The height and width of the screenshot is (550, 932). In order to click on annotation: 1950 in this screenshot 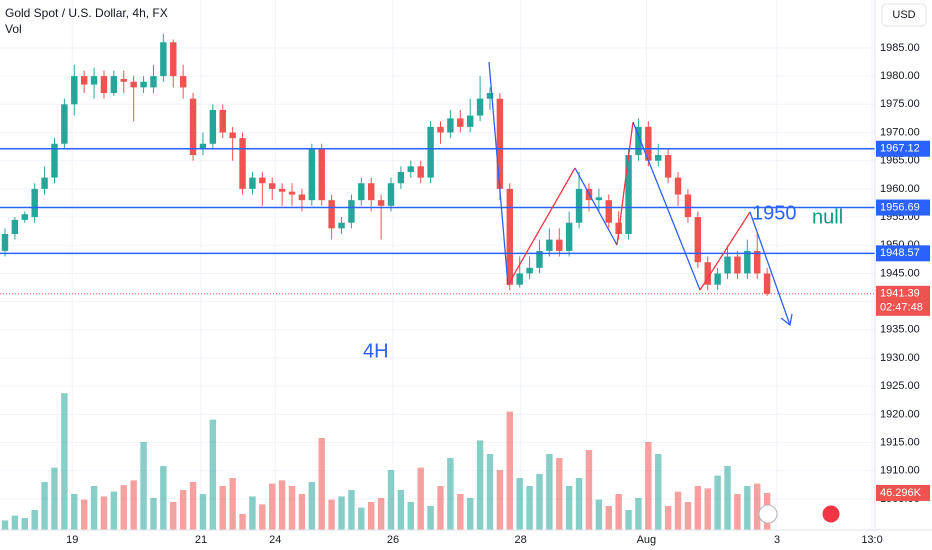, I will do `click(774, 213)`.